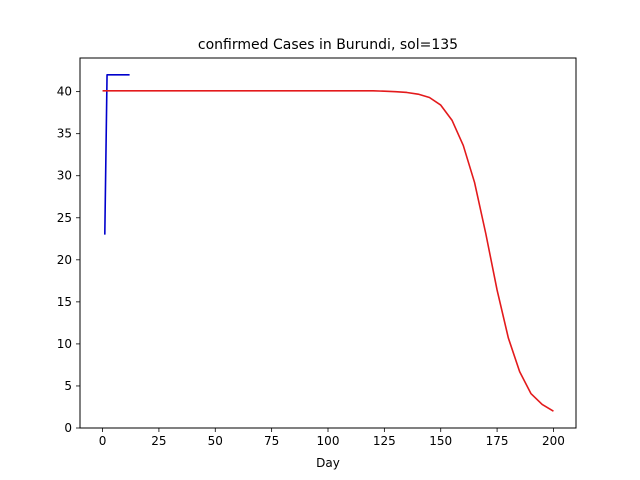 The width and height of the screenshot is (640, 480). Describe the element at coordinates (215, 441) in the screenshot. I see `x-tick-label: 50` at that location.